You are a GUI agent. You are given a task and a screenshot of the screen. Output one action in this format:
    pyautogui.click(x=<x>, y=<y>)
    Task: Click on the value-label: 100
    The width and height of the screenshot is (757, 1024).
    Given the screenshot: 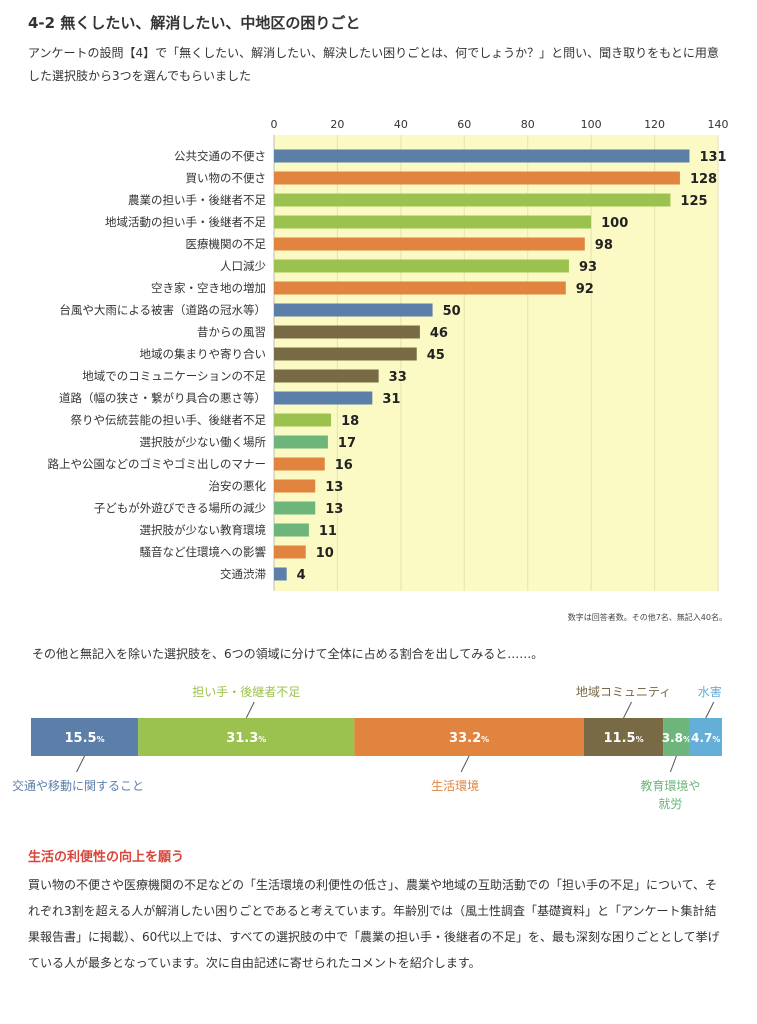 What is the action you would take?
    pyautogui.click(x=614, y=223)
    